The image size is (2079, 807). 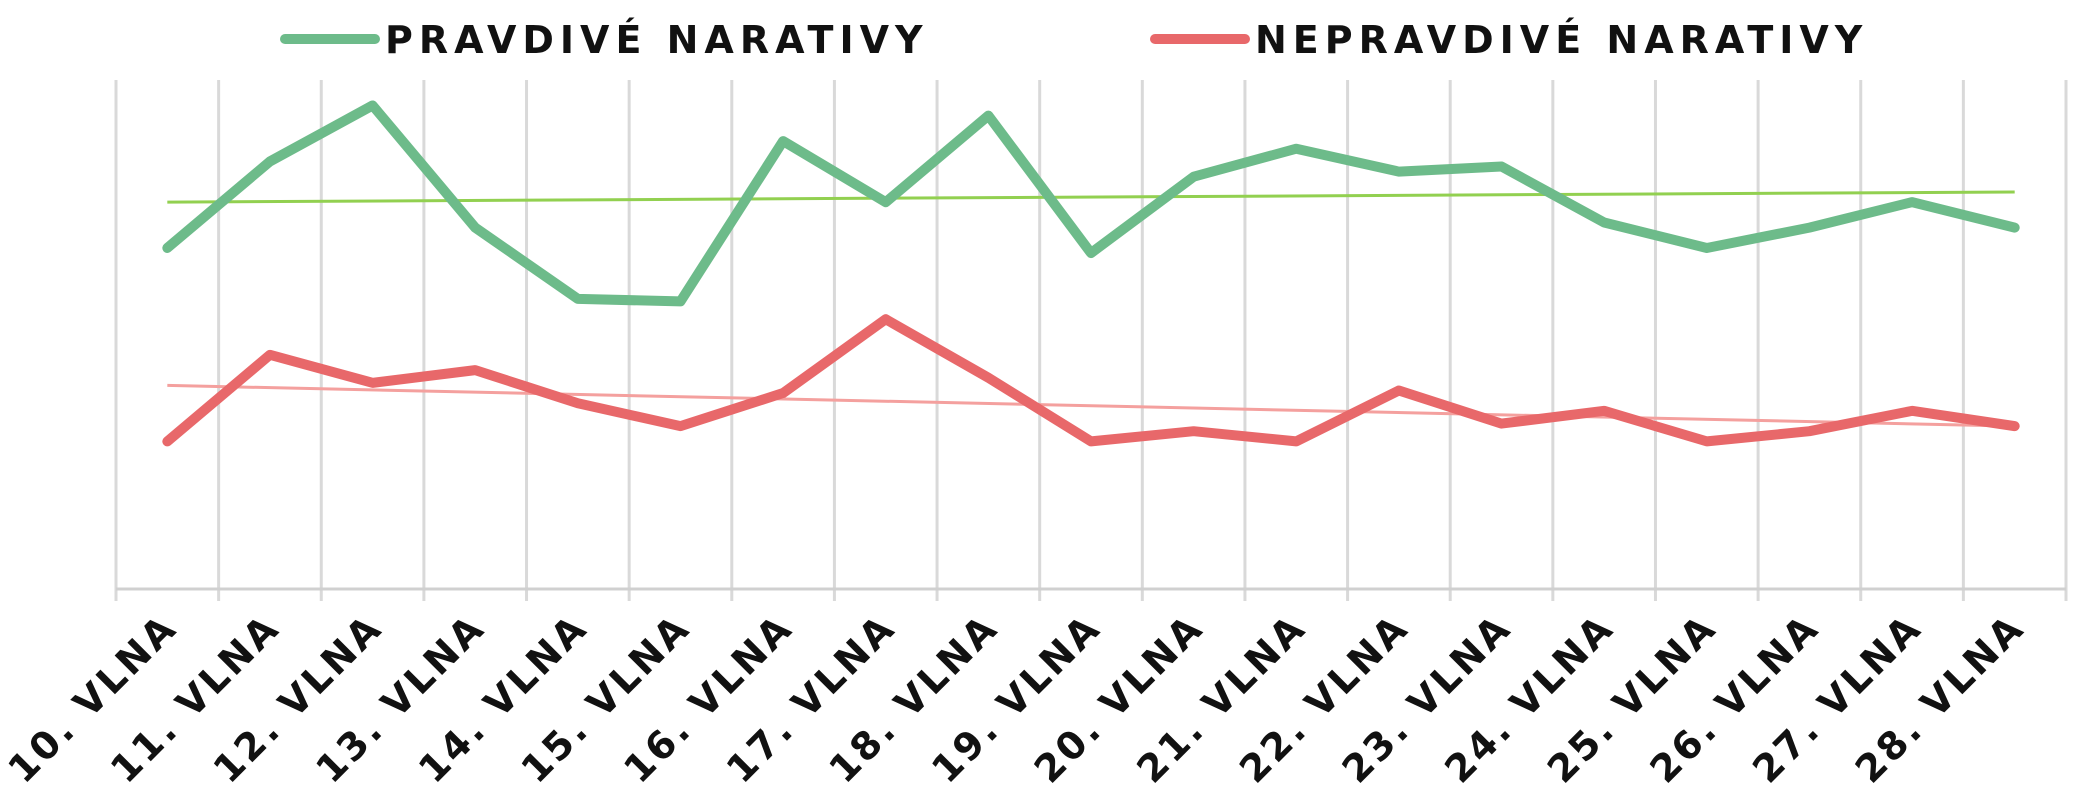 I want to click on legend: PRAVDIVÉ NARATIVY NEPRAVDIVÉ NARATIVY, so click(x=1074, y=40).